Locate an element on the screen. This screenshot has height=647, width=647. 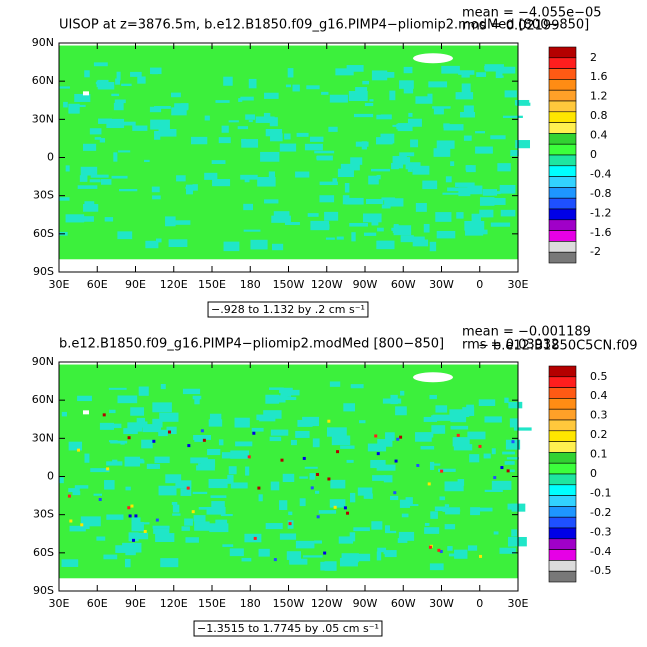
y-tick-label: 0 is located at coordinates (50, 476).